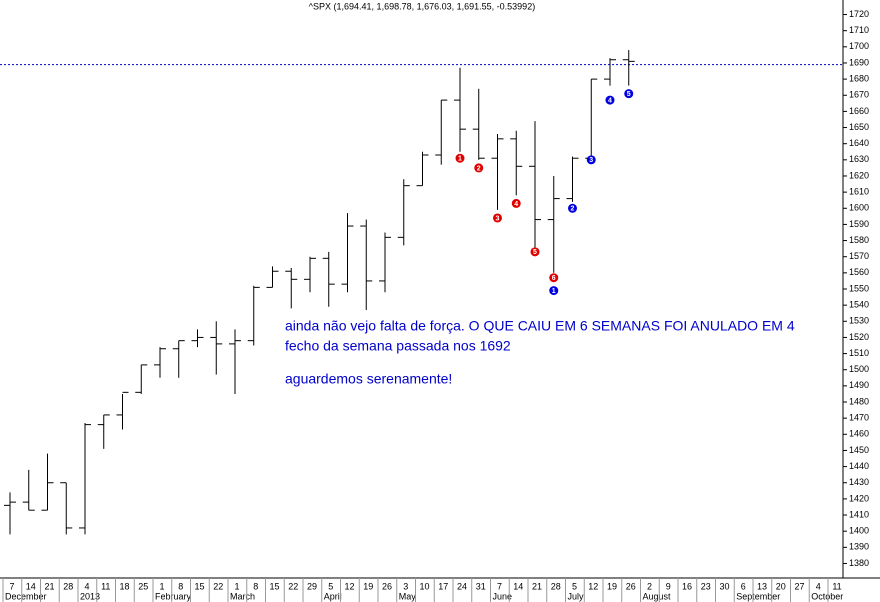 The width and height of the screenshot is (880, 602). What do you see at coordinates (576, 596) in the screenshot?
I see `month-label: July` at bounding box center [576, 596].